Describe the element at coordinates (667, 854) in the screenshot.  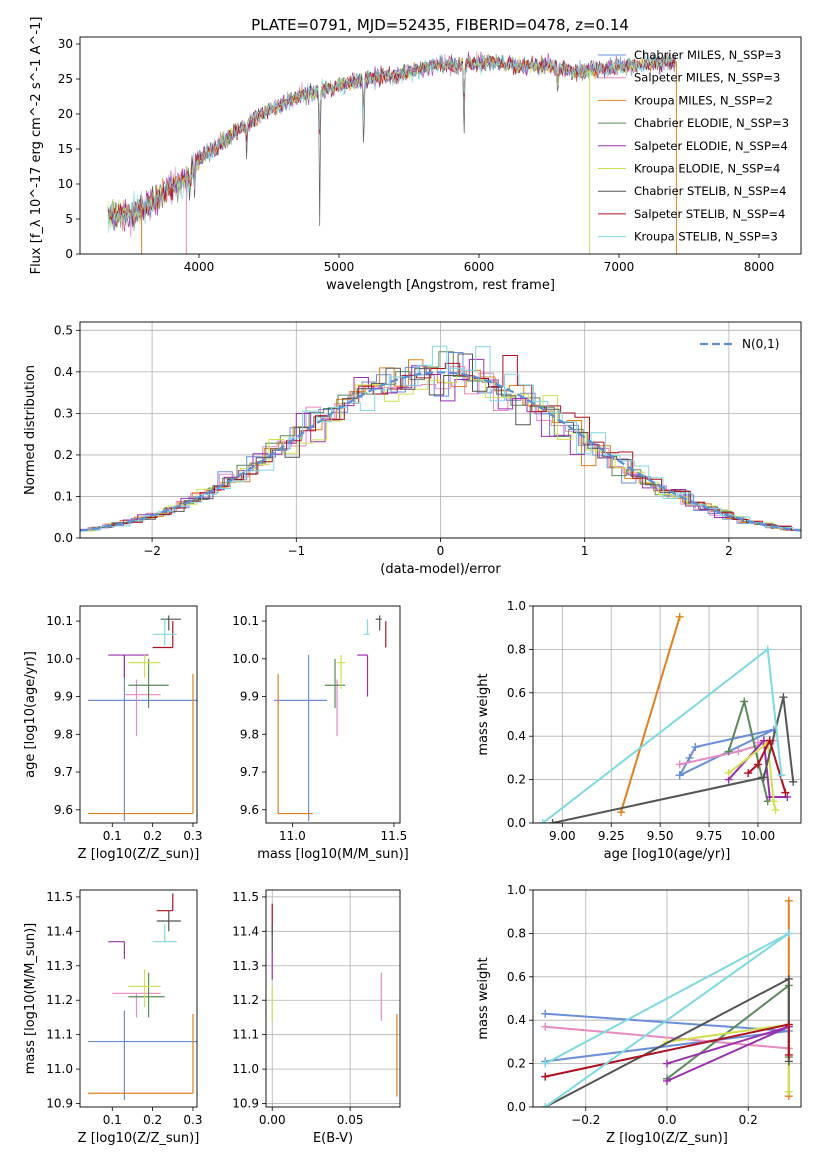
I see `x-axis-label: age [log10(age/yr)]` at that location.